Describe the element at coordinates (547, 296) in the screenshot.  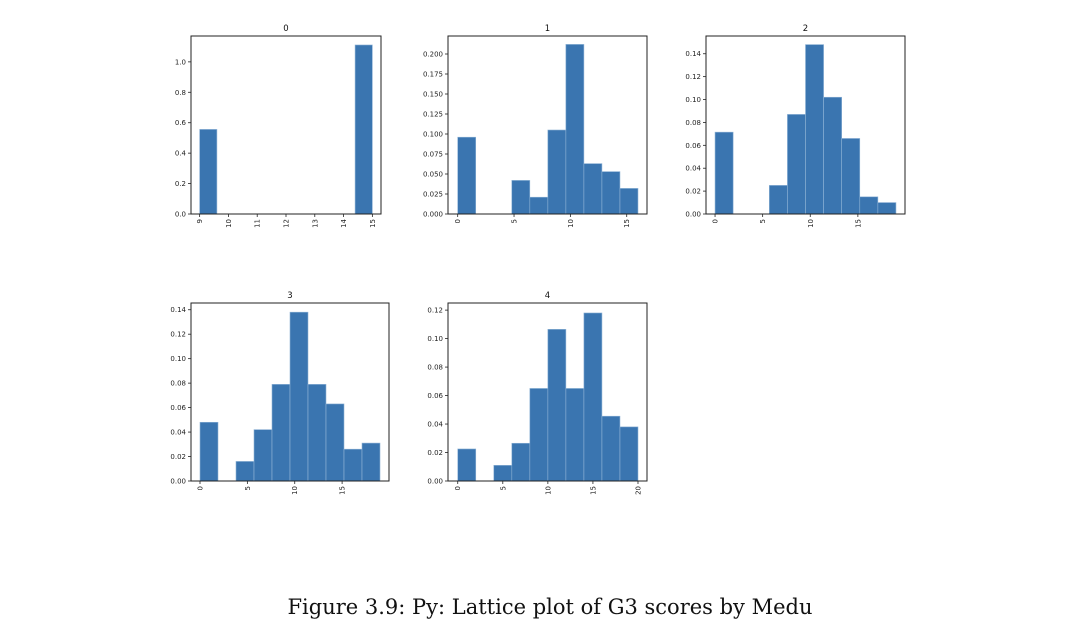
I see `subplot-title: 4` at that location.